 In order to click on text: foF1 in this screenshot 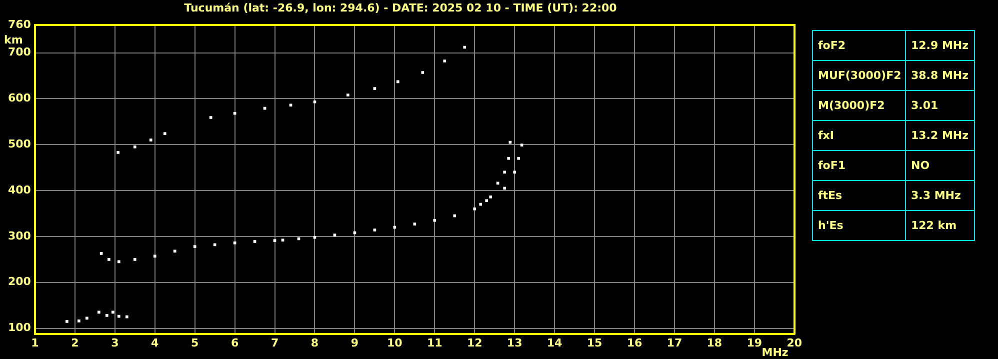, I will do `click(859, 165)`.